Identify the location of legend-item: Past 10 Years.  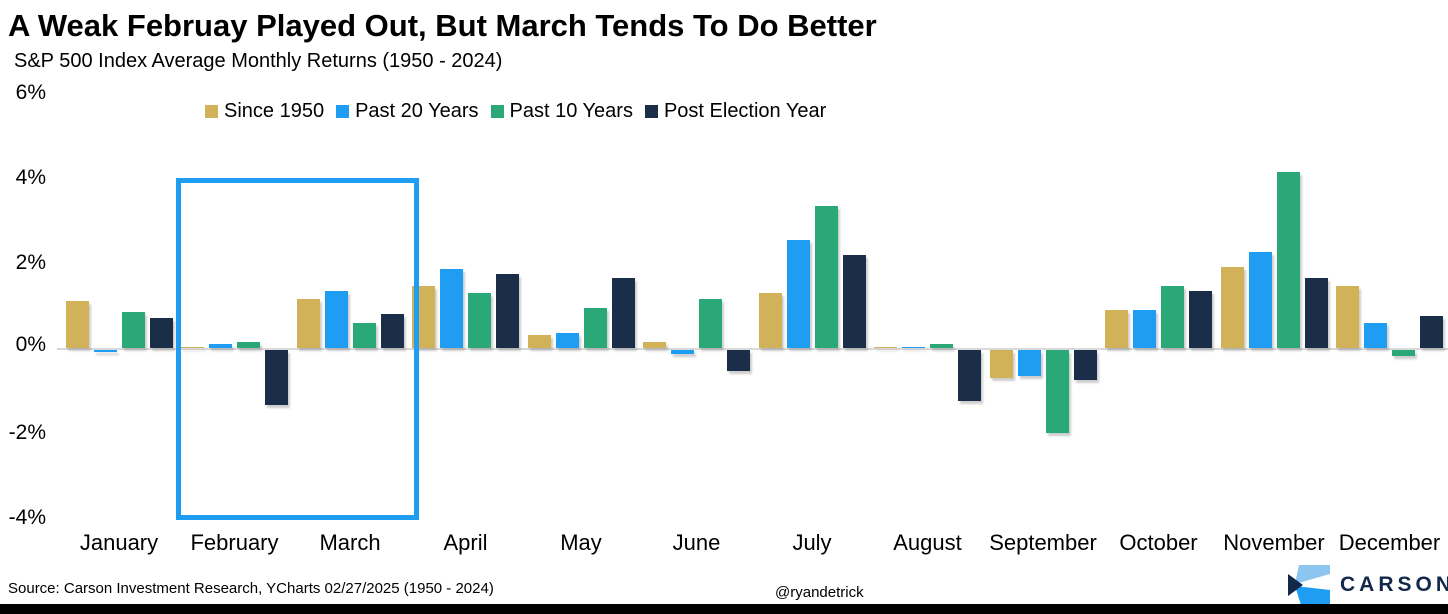
(561, 111).